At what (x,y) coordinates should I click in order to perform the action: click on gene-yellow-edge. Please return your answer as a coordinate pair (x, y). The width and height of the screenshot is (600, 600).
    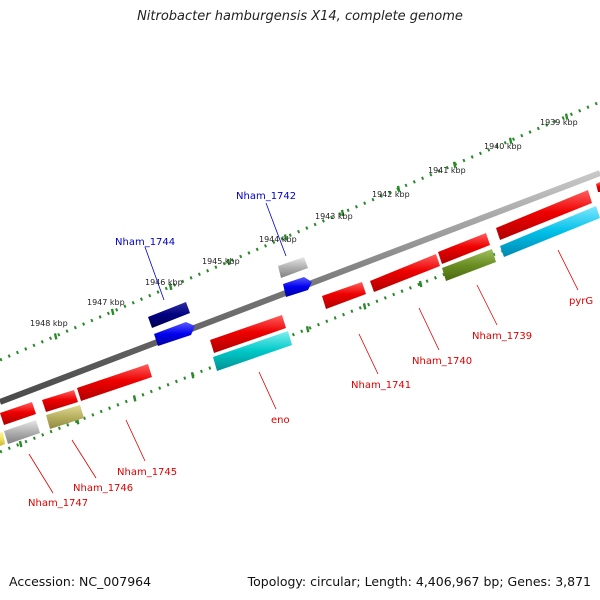
    Looking at the image, I should click on (2, 439).